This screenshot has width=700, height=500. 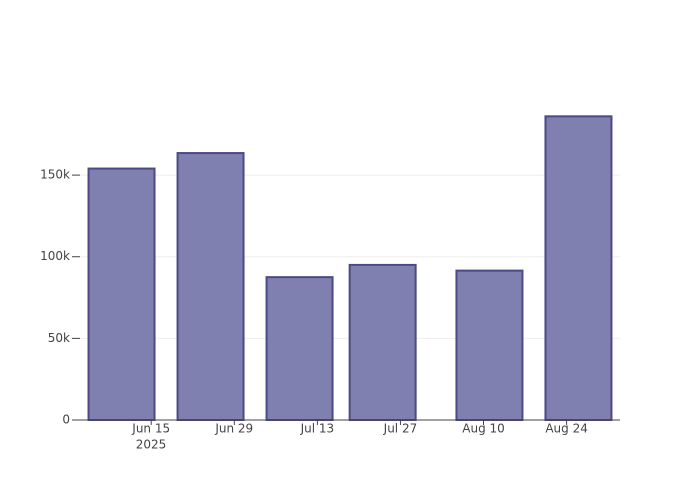 I want to click on y-tick-label: 100k, so click(x=55, y=256).